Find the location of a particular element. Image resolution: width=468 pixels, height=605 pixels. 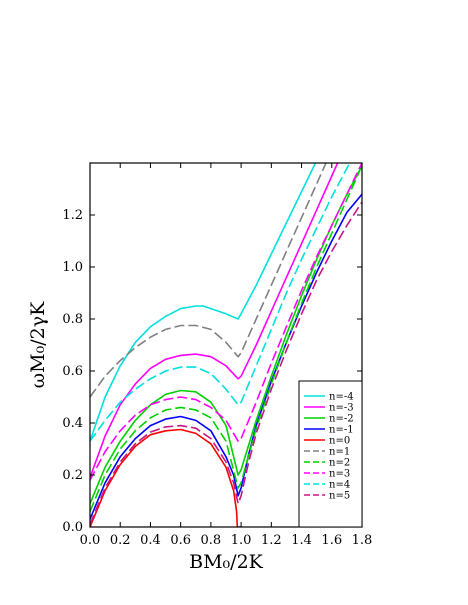

legend-label: n=0 is located at coordinates (339, 441).